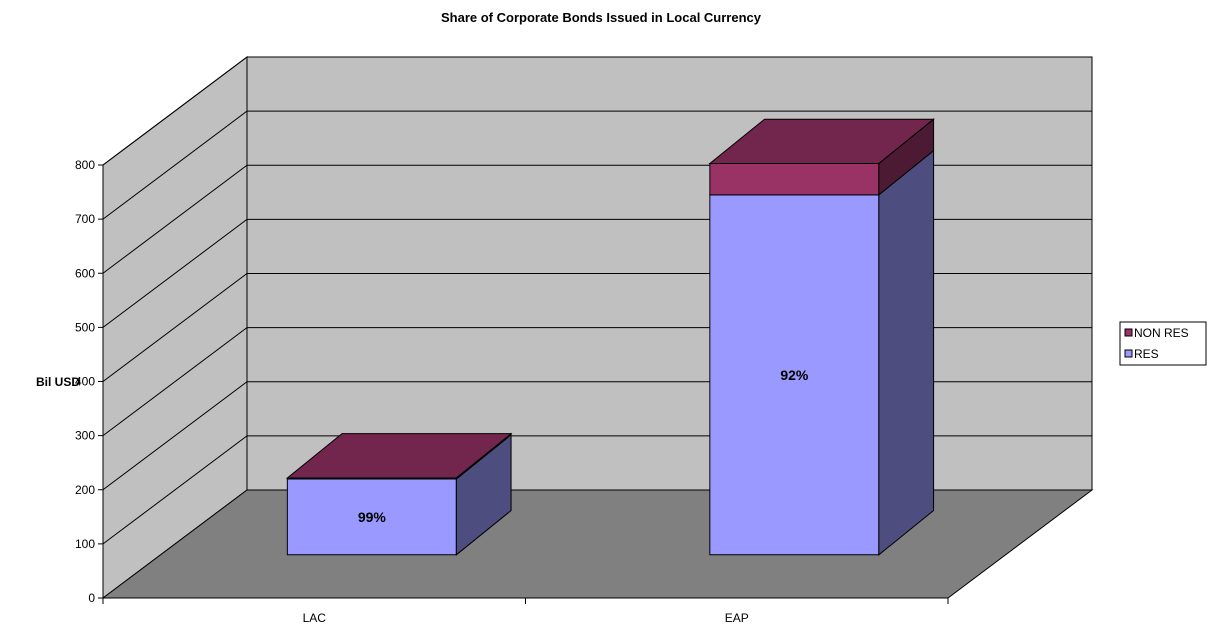 The width and height of the screenshot is (1215, 631). I want to click on y-tick-label: 600, so click(85, 273).